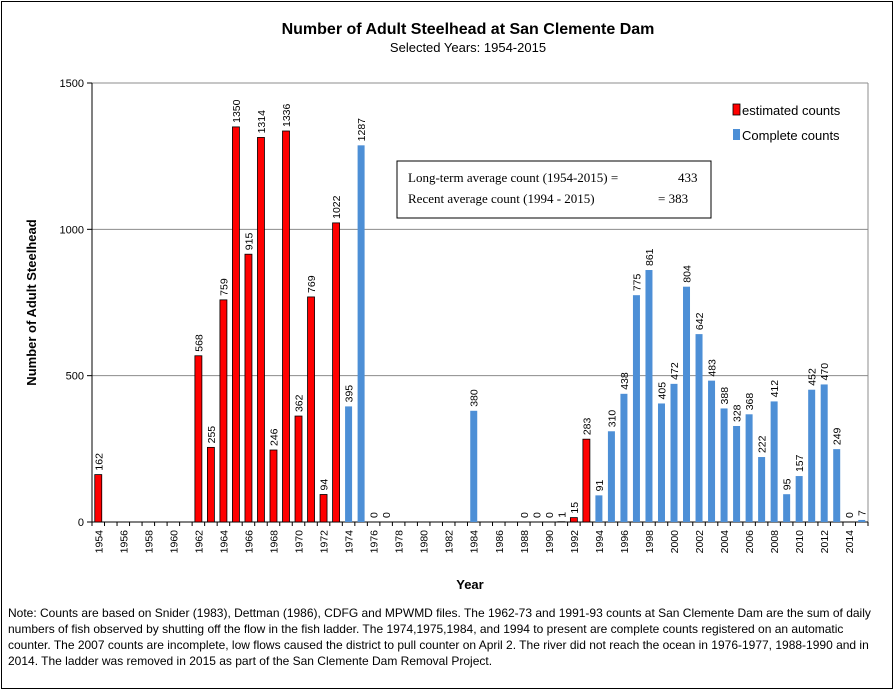 Image resolution: width=896 pixels, height=692 pixels. I want to click on data-label: 861, so click(650, 257).